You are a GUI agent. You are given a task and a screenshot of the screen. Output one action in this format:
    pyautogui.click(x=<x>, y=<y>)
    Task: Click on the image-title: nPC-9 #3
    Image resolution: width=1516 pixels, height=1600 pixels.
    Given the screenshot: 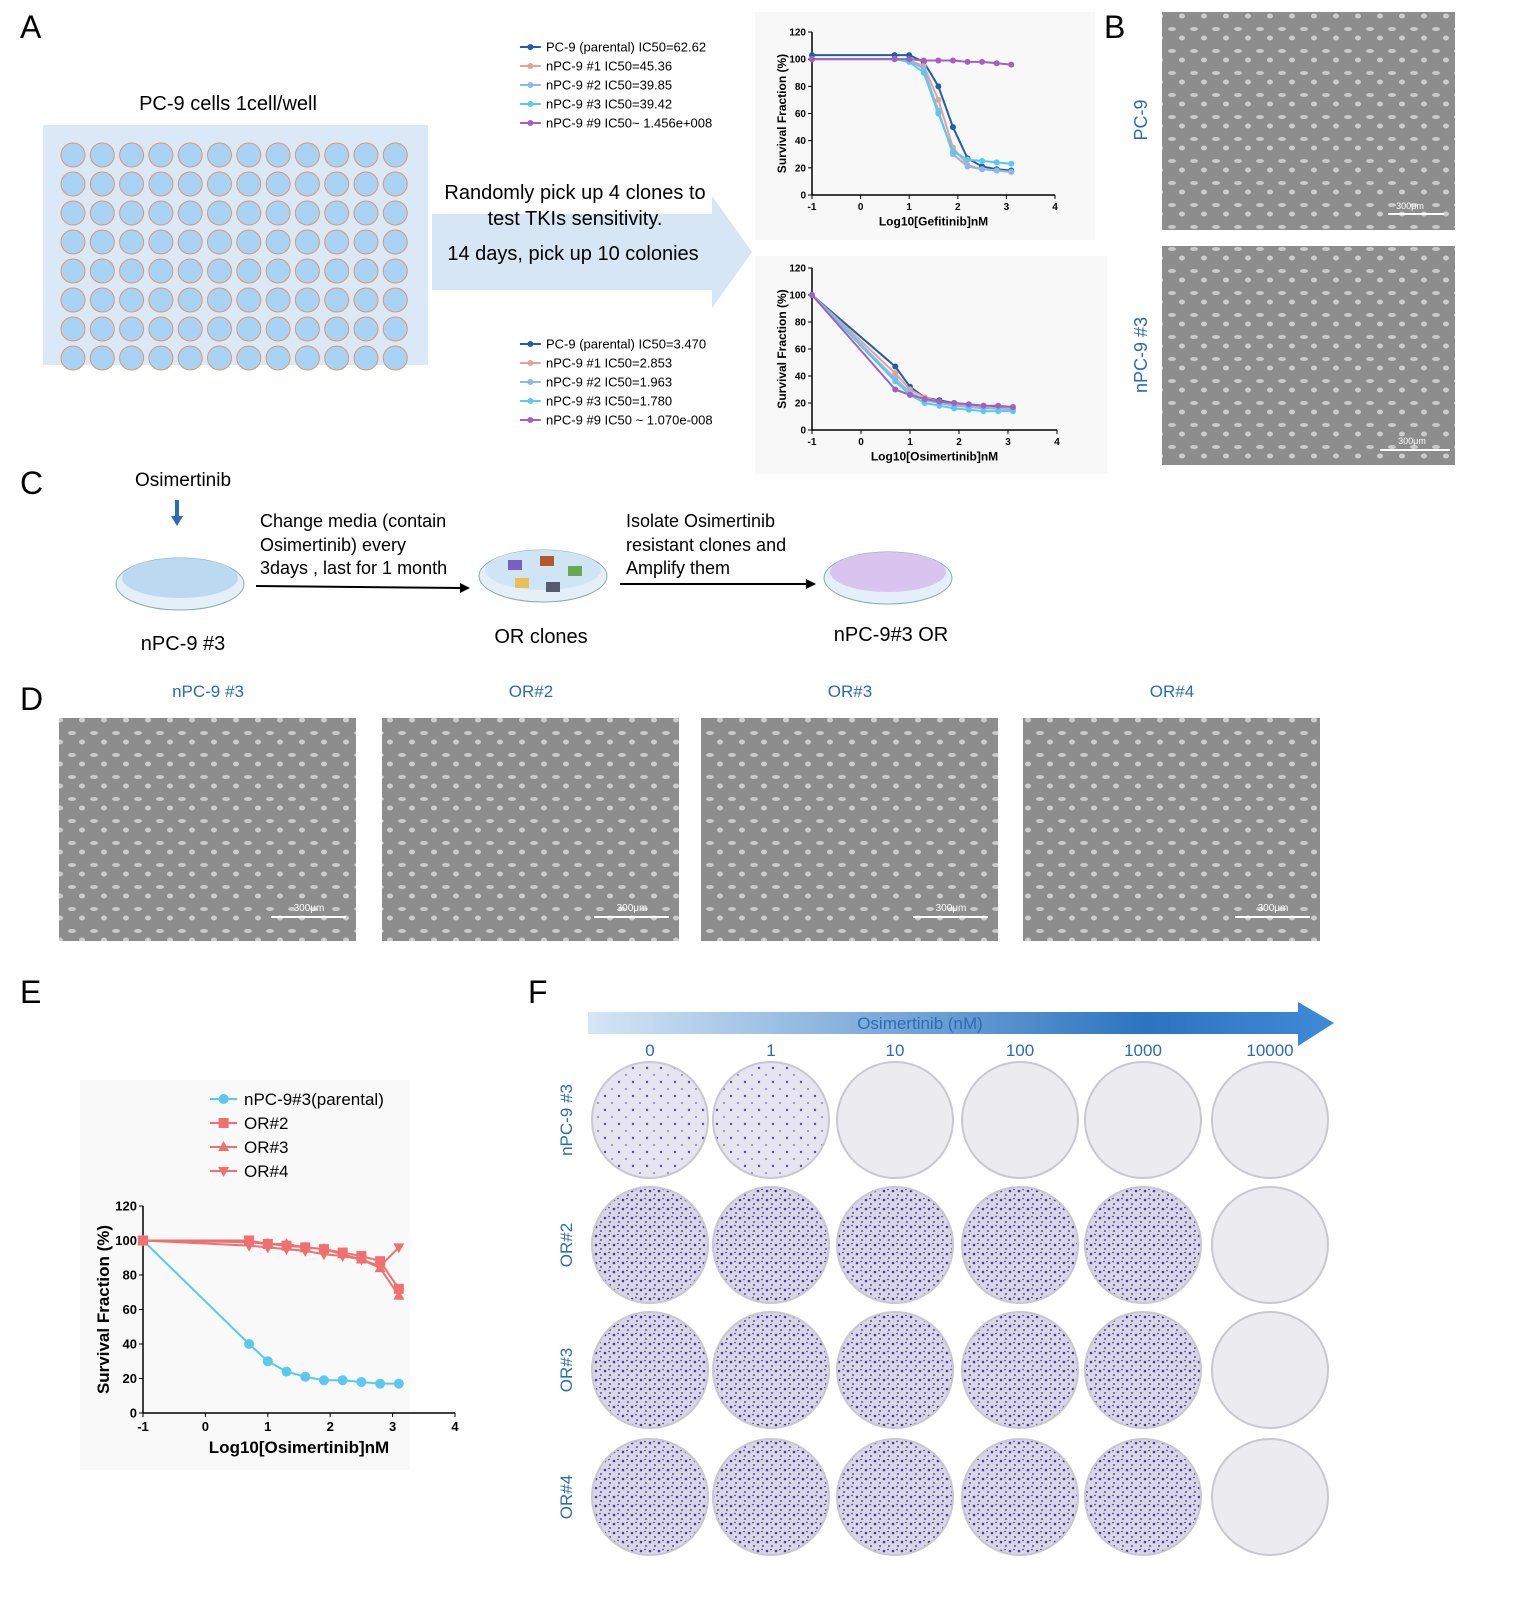 What is the action you would take?
    pyautogui.click(x=208, y=691)
    